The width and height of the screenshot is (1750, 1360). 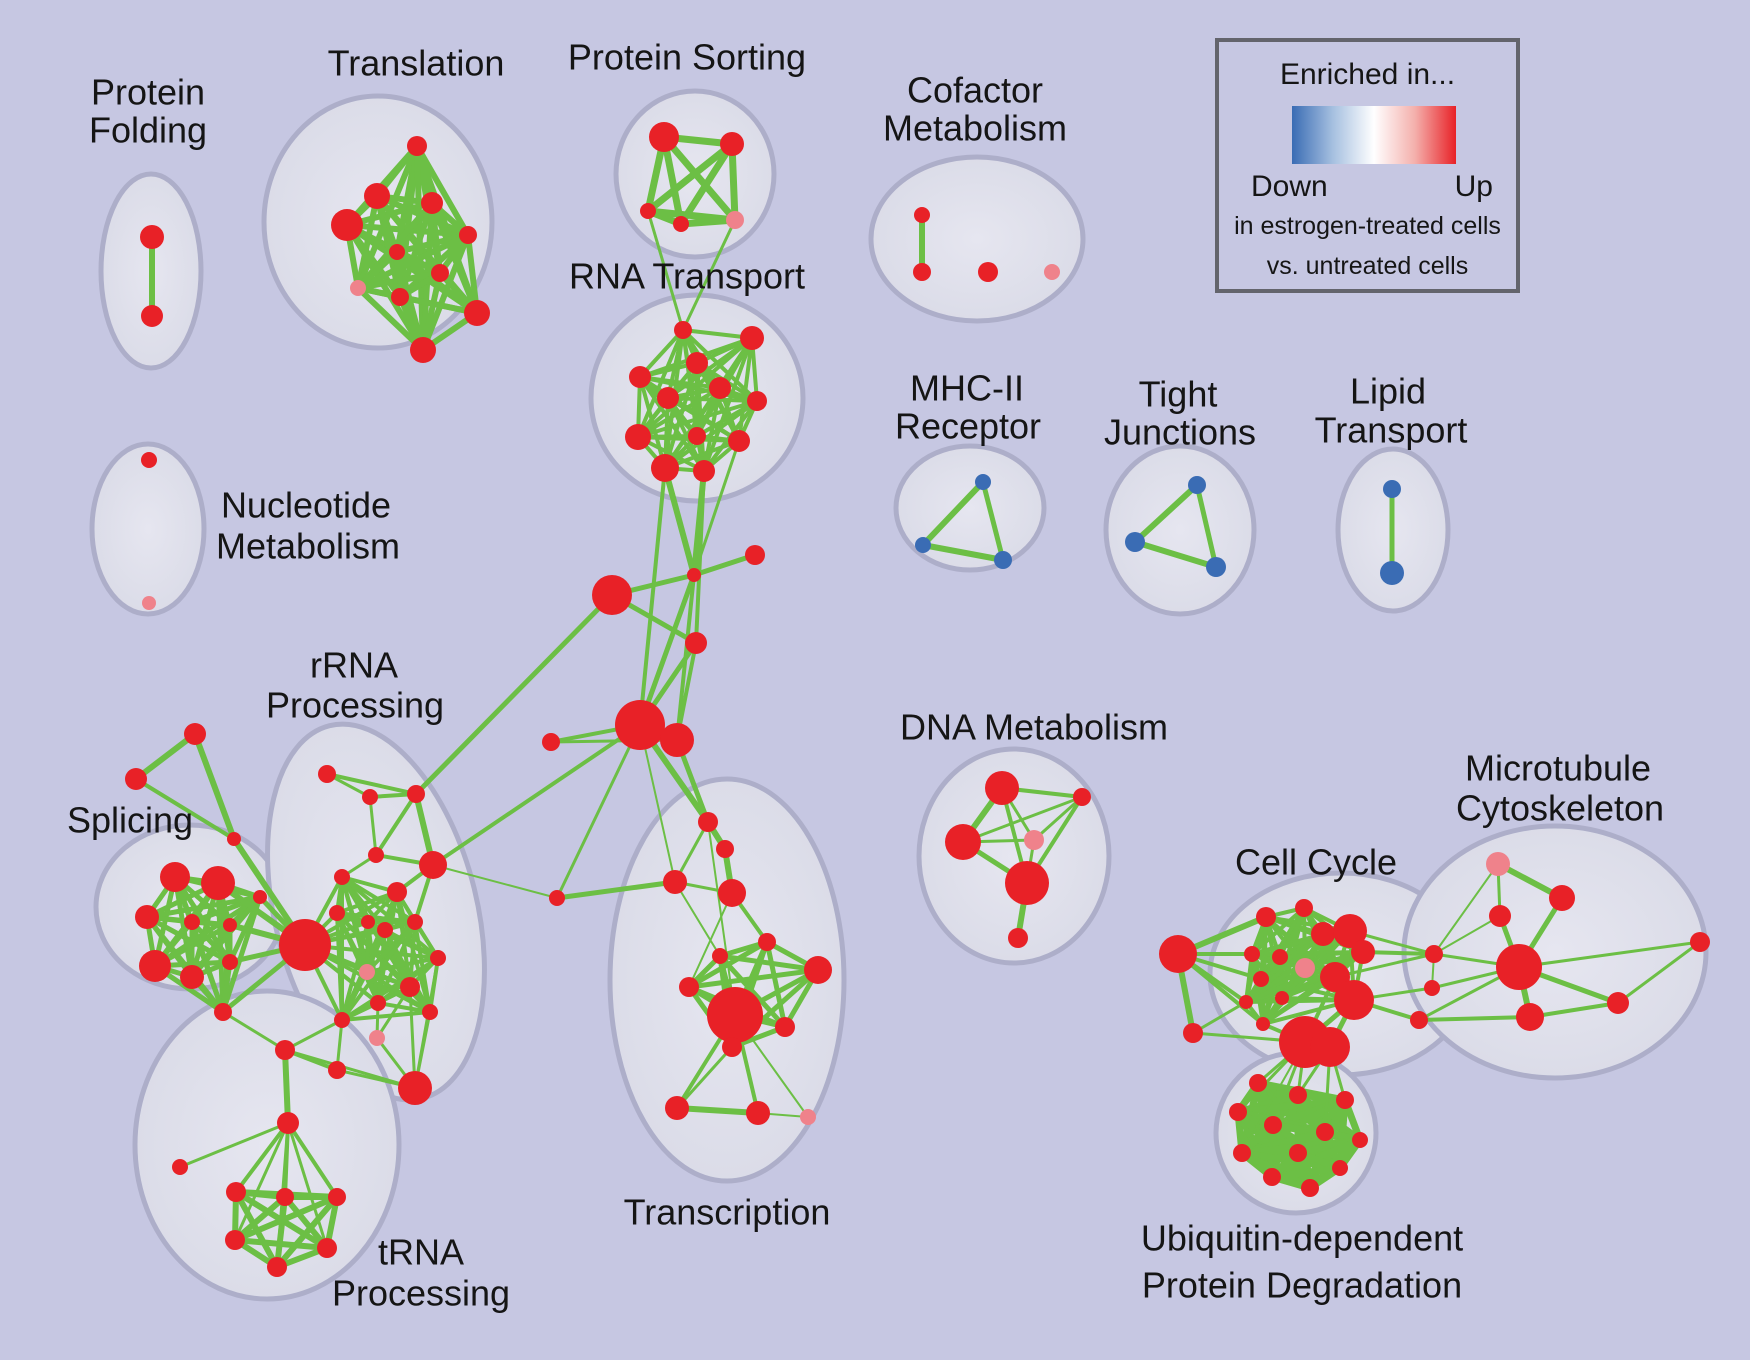 I want to click on gene-set-node-ch6, so click(x=557, y=898).